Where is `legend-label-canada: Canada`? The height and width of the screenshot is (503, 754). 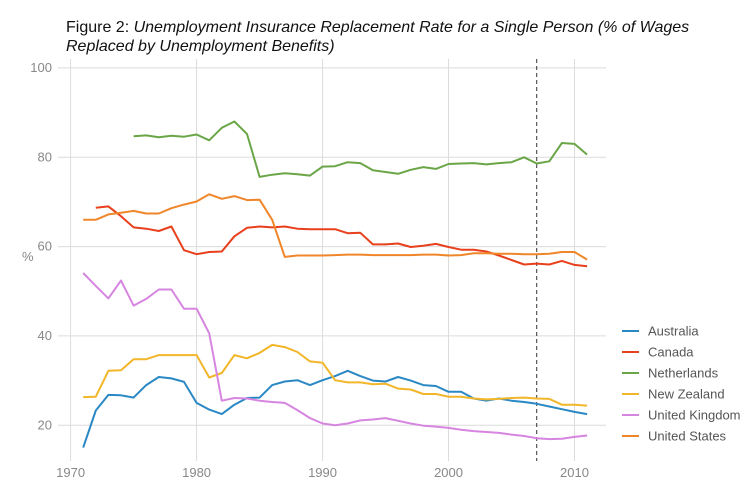 legend-label-canada: Canada is located at coordinates (671, 352).